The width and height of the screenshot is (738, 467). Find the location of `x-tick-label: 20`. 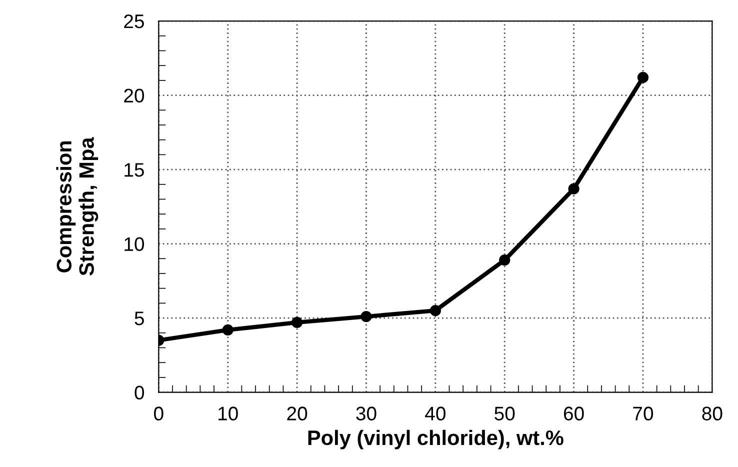

x-tick-label: 20 is located at coordinates (297, 413).